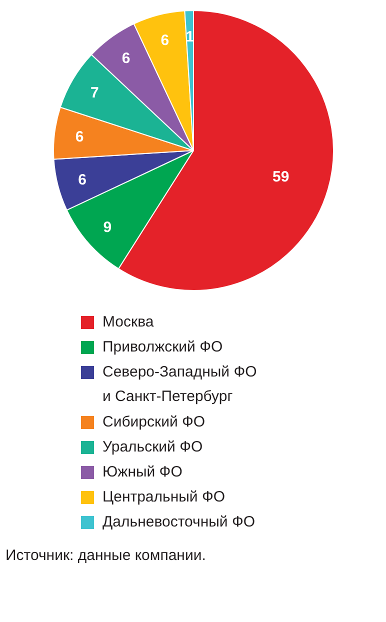 This screenshot has height=622, width=386. I want to click on legend-label: Приволжский ФО, so click(162, 347).